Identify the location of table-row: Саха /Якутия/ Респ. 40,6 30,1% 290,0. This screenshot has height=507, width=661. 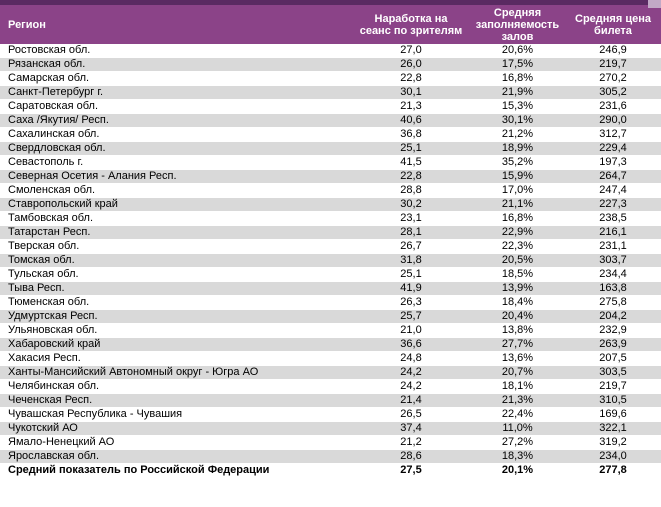
(330, 121).